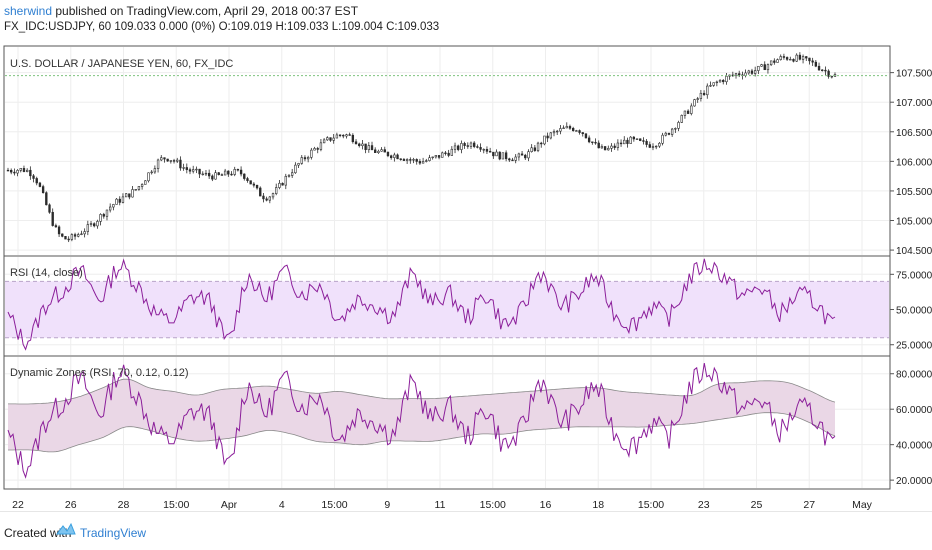 The height and width of the screenshot is (550, 932). What do you see at coordinates (422, 432) in the screenshot?
I see `dynamic-zone-lower-line` at bounding box center [422, 432].